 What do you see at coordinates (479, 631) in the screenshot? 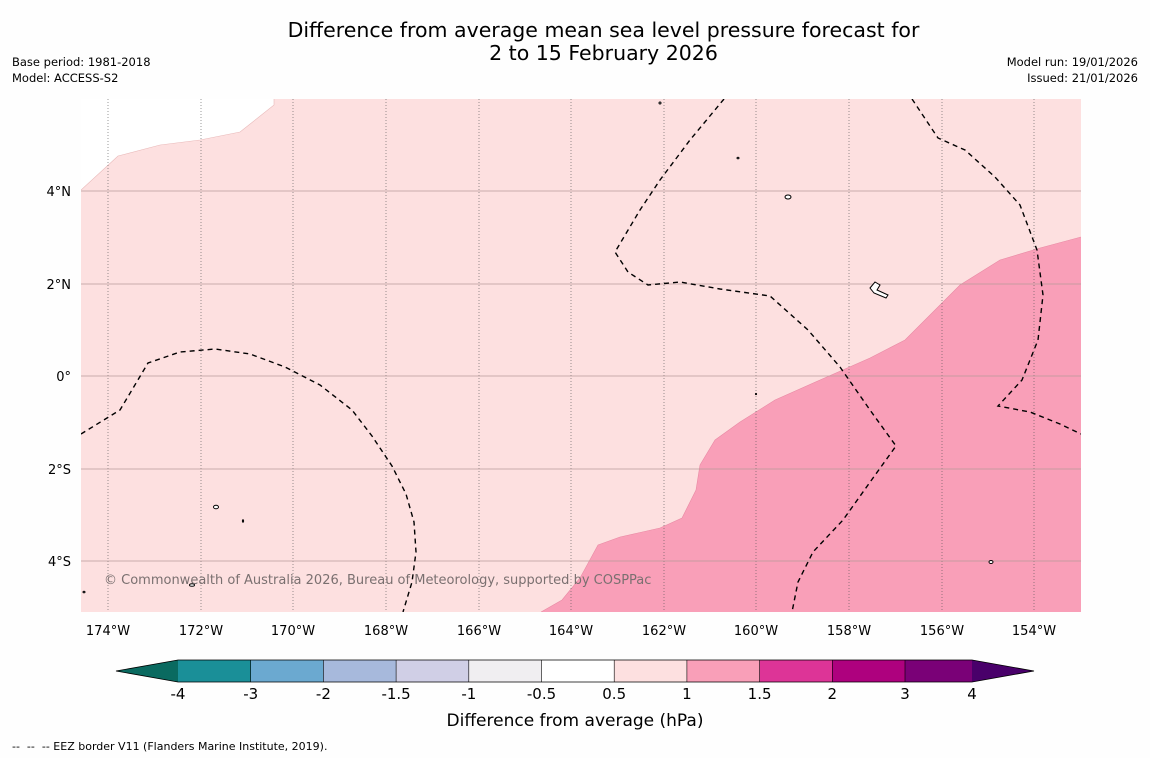
I see `lon-tick-label: 166°W` at bounding box center [479, 631].